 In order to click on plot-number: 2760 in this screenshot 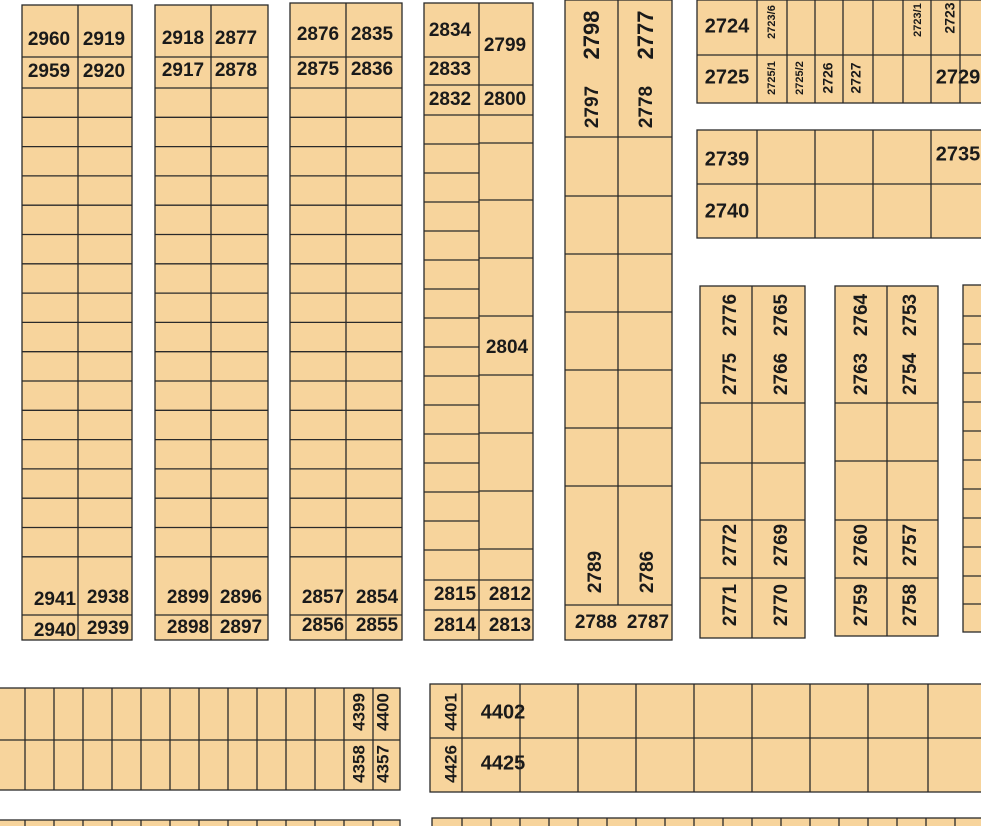, I will do `click(861, 545)`.